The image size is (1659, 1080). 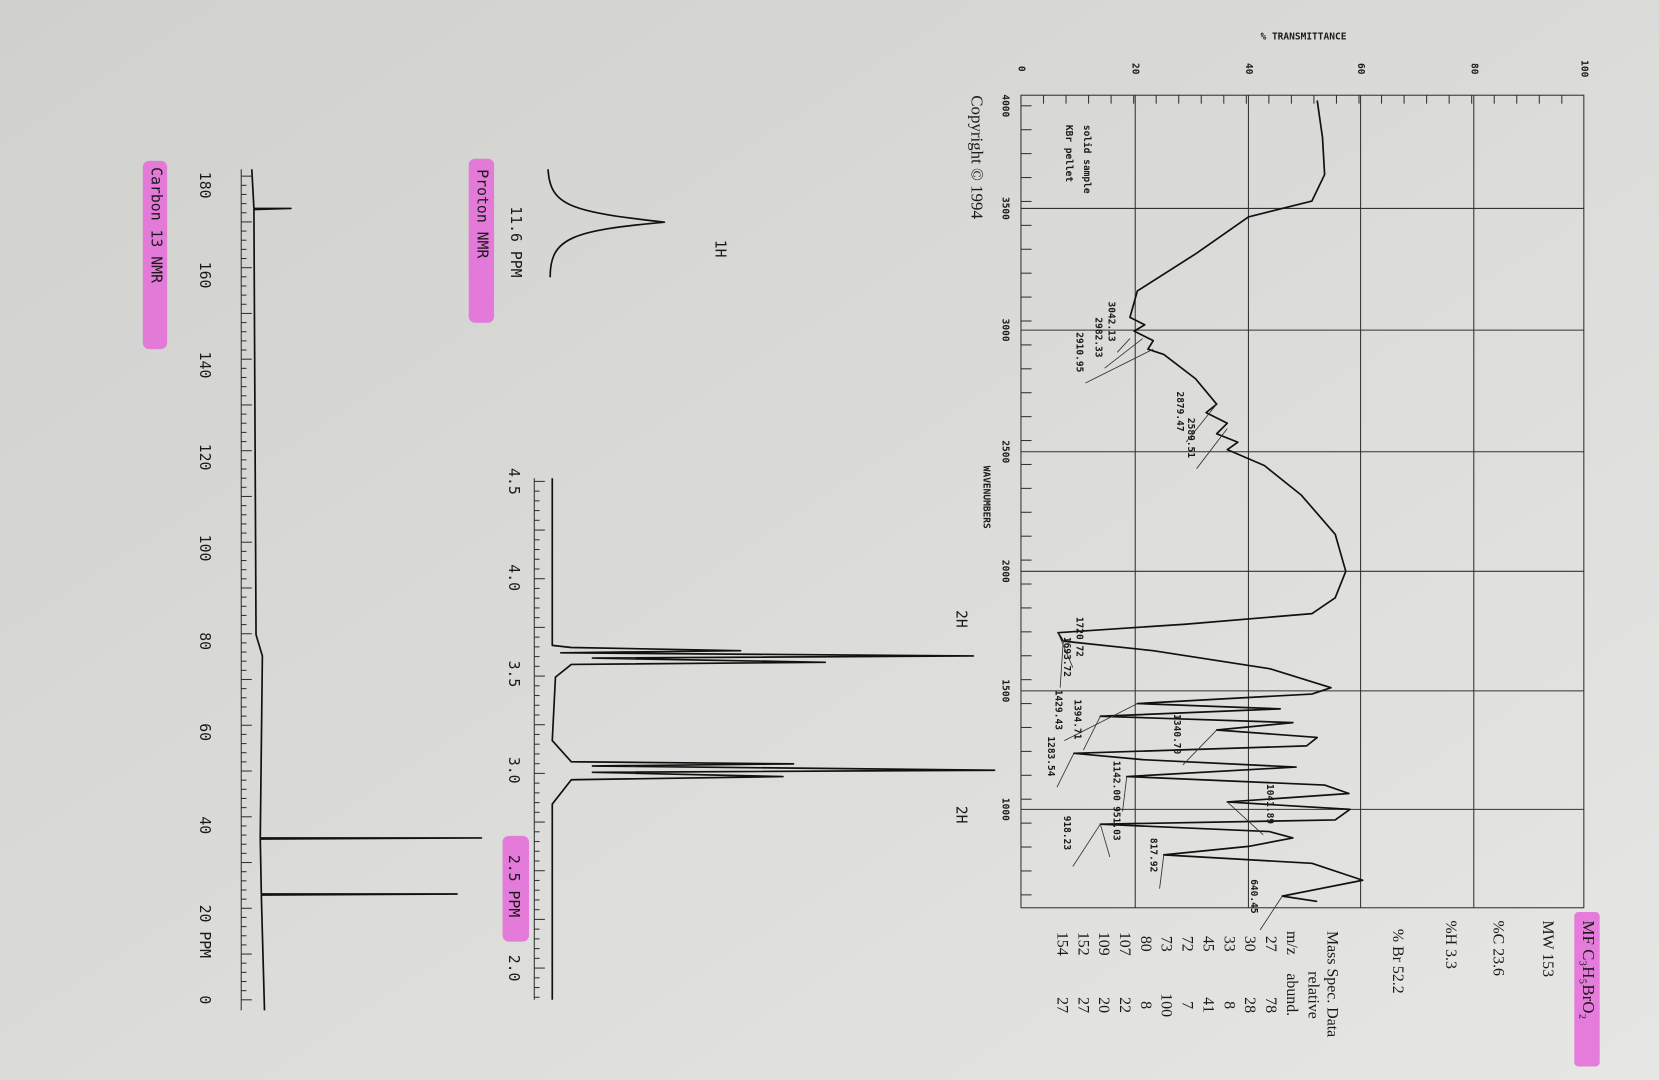 I want to click on peak-label: 1693.72, so click(x=1066, y=657).